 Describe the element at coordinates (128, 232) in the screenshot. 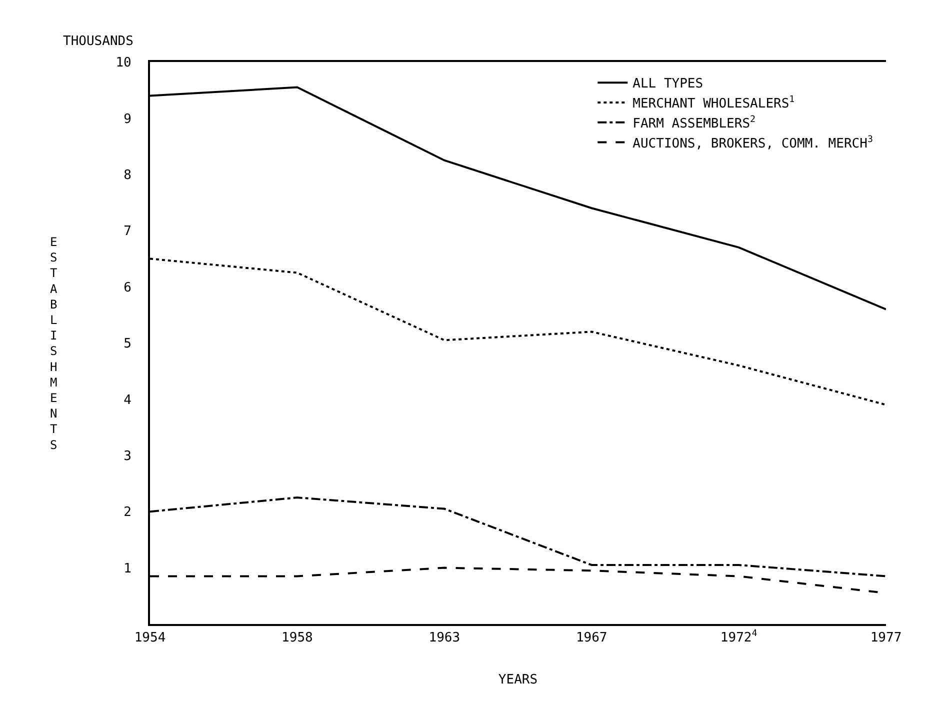

I see `y-tick-label: 7` at that location.